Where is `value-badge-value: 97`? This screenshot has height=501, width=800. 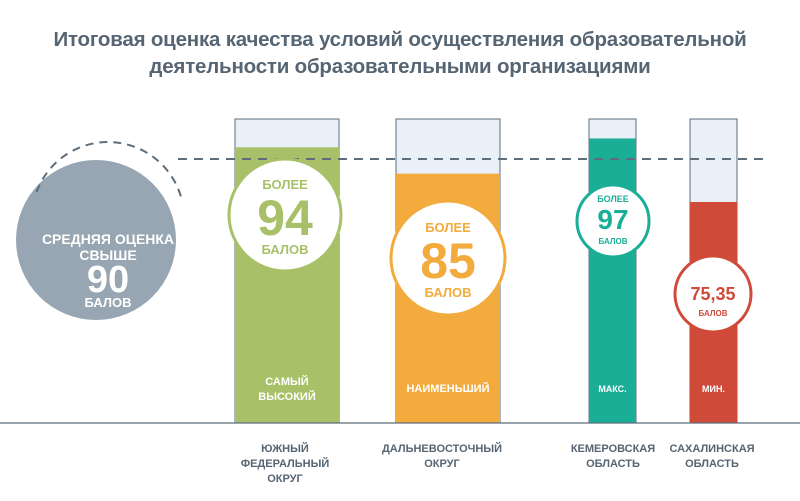
value-badge-value: 97 is located at coordinates (612, 219).